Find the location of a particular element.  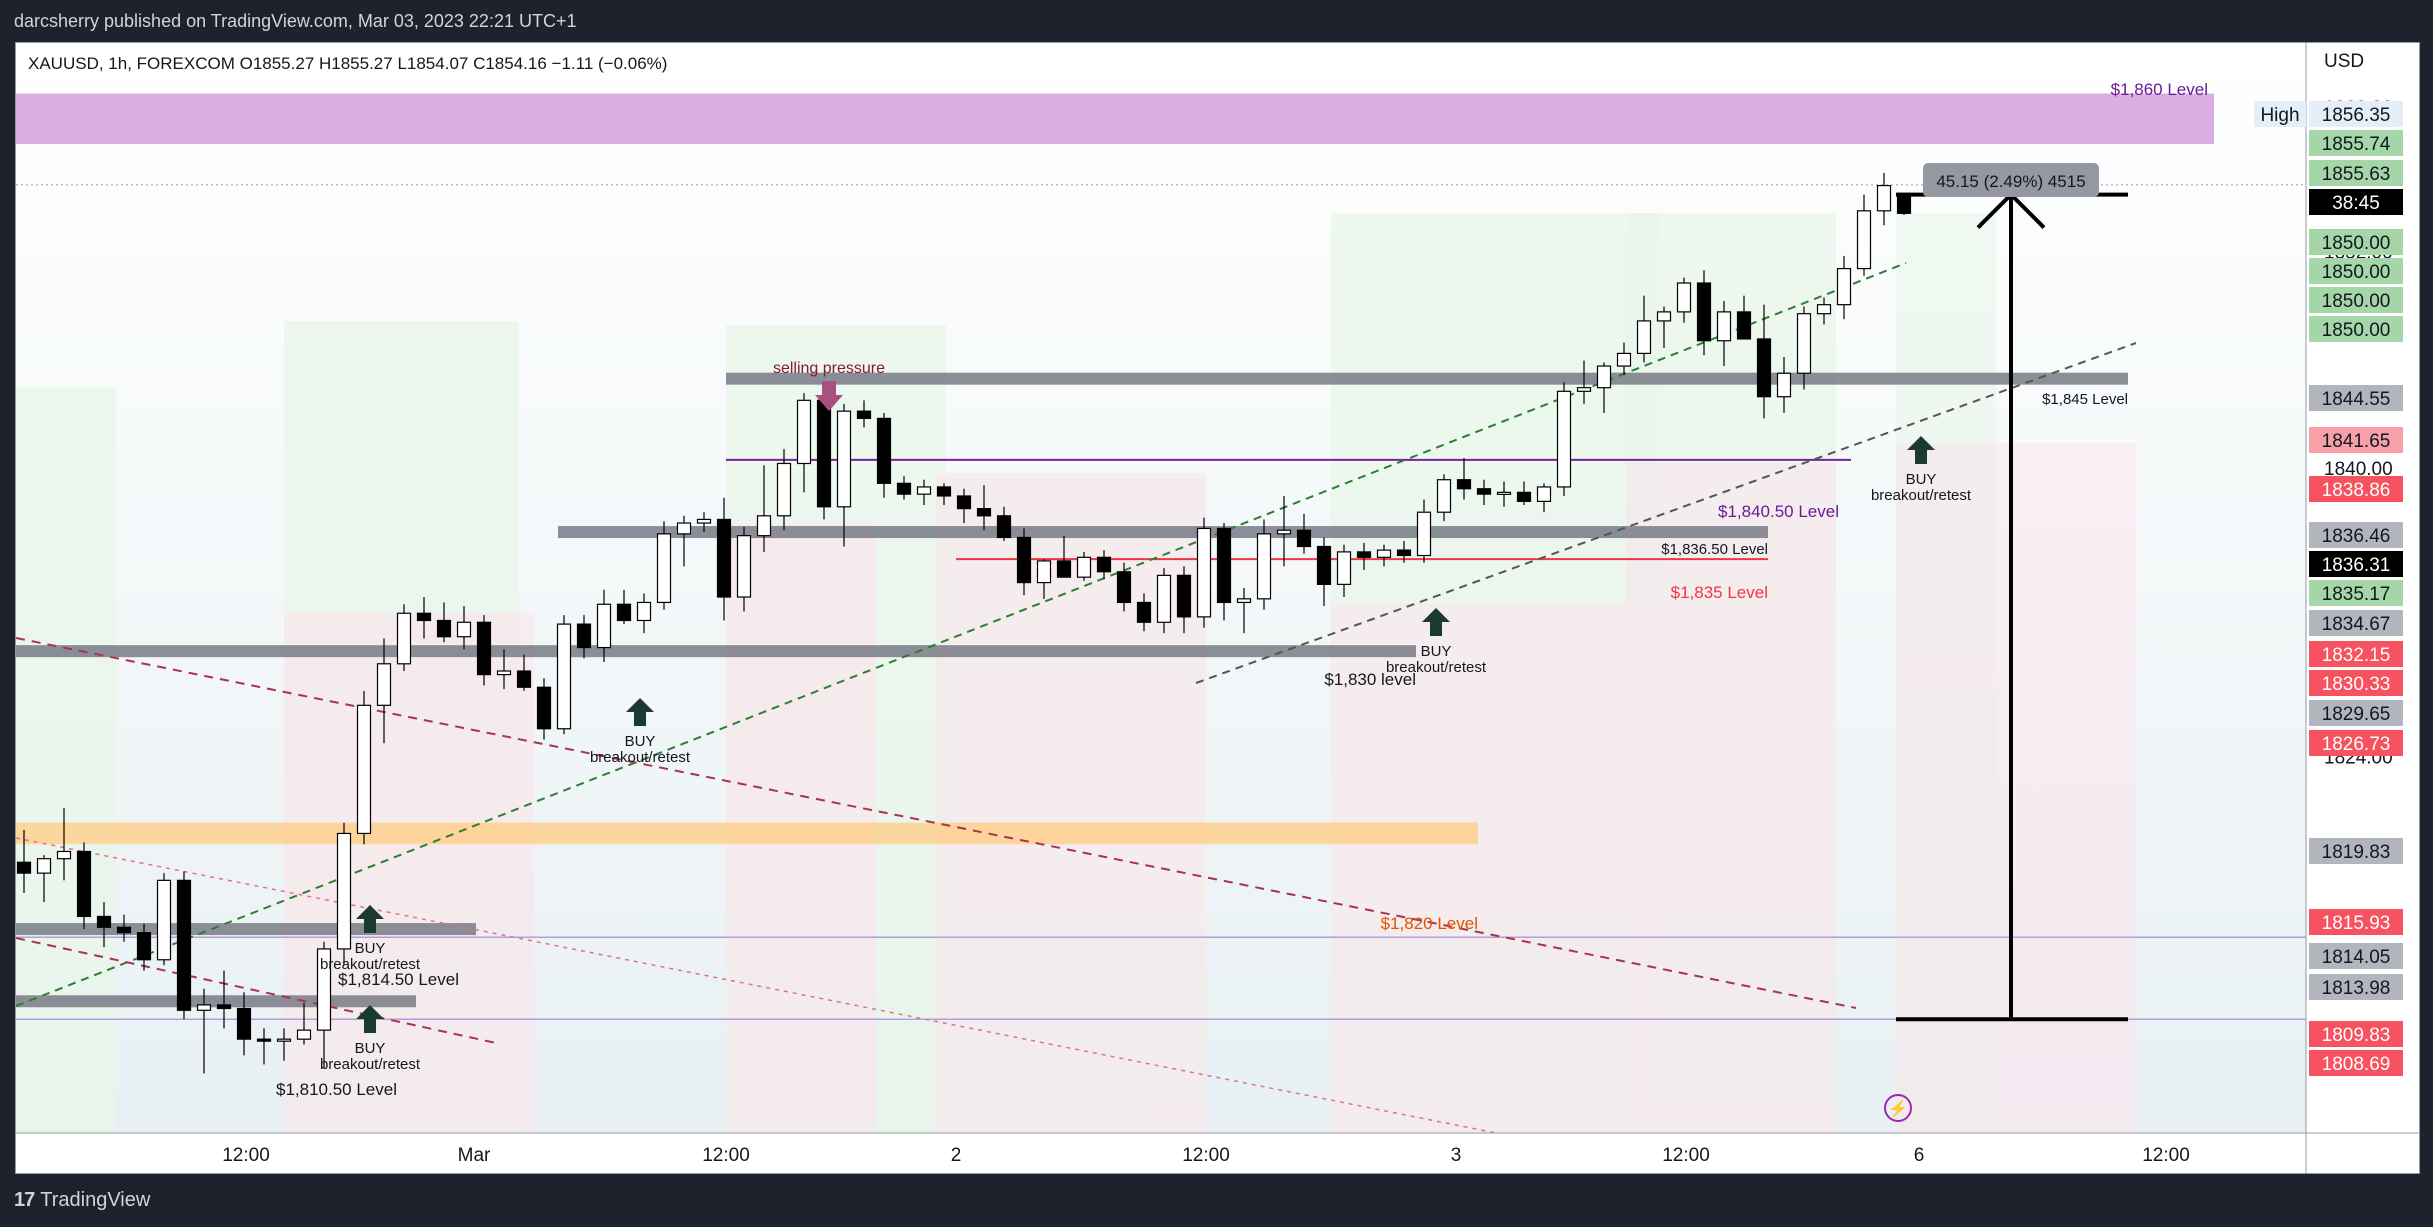

price-tag: 1814.05 is located at coordinates (2356, 956).